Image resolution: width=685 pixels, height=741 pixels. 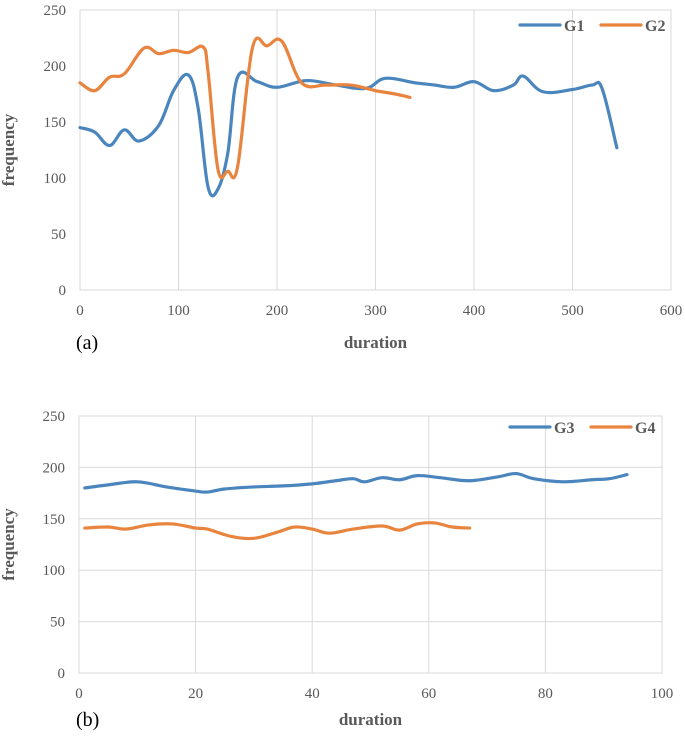 What do you see at coordinates (375, 311) in the screenshot?
I see `x-tick-label: 300` at bounding box center [375, 311].